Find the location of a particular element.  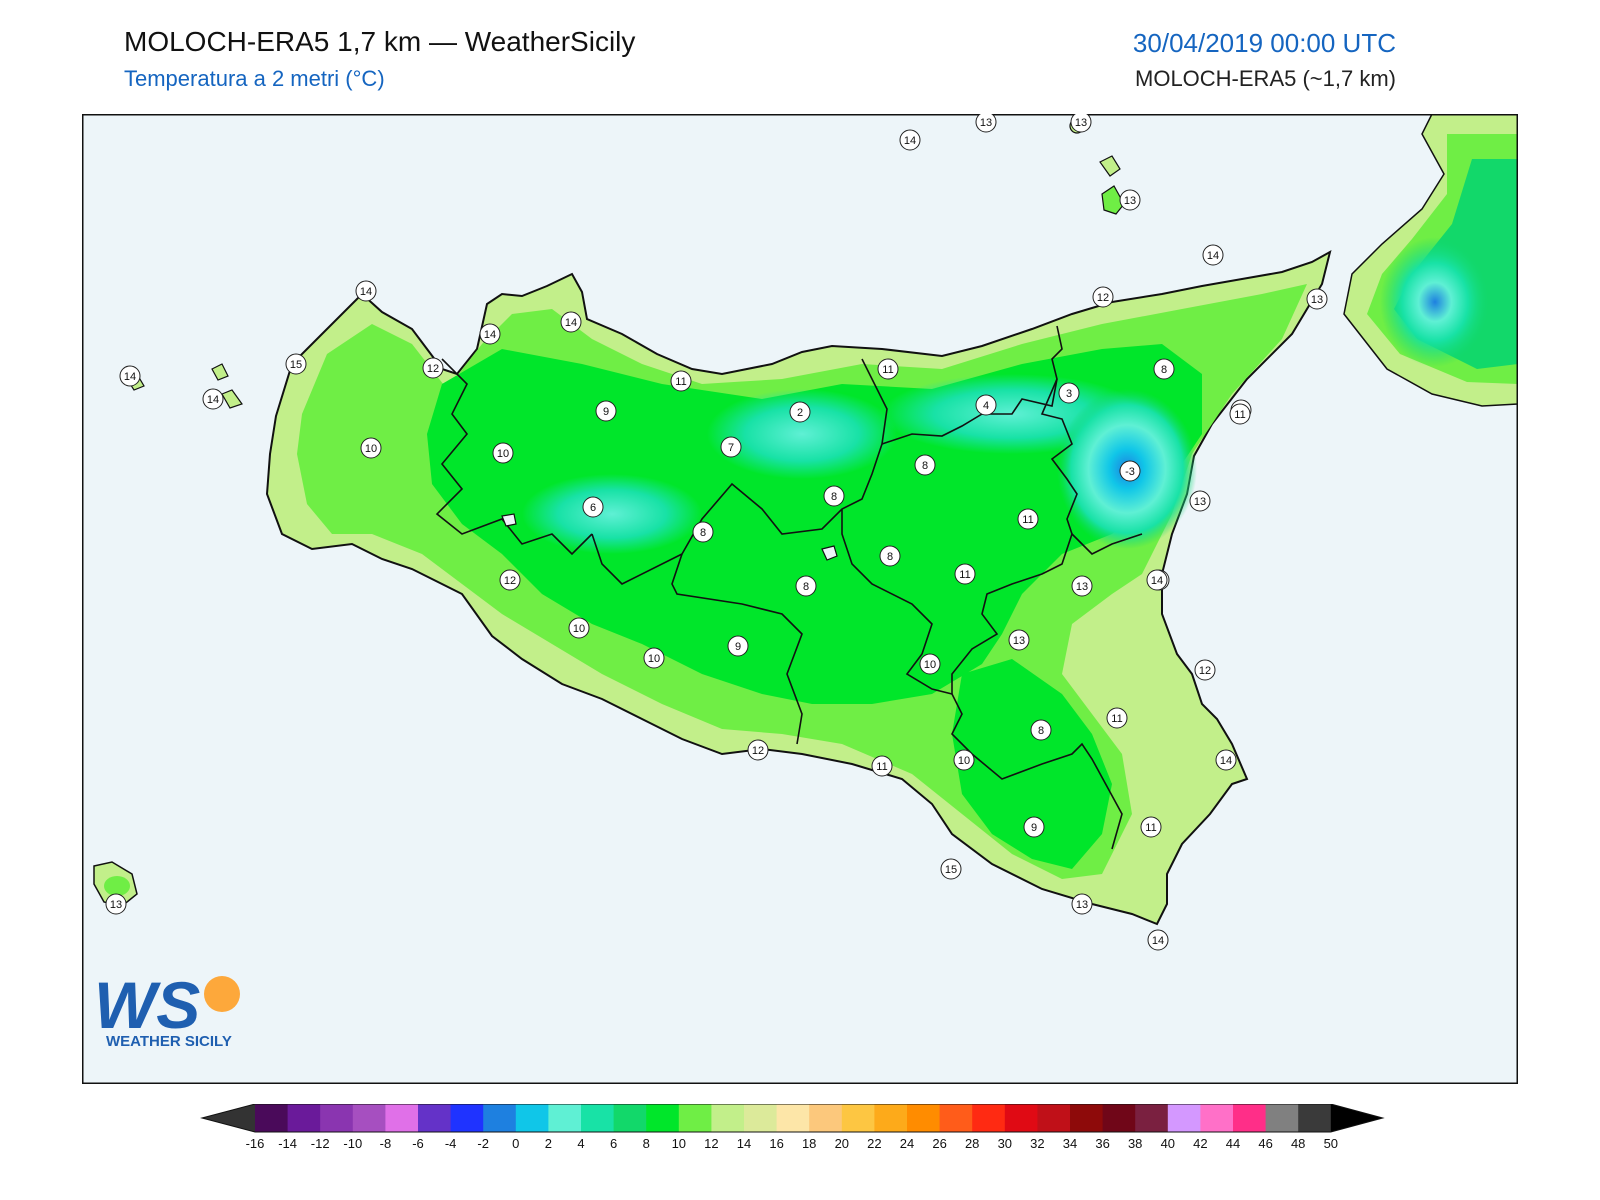

temperature-point-label: 6 is located at coordinates (593, 507).